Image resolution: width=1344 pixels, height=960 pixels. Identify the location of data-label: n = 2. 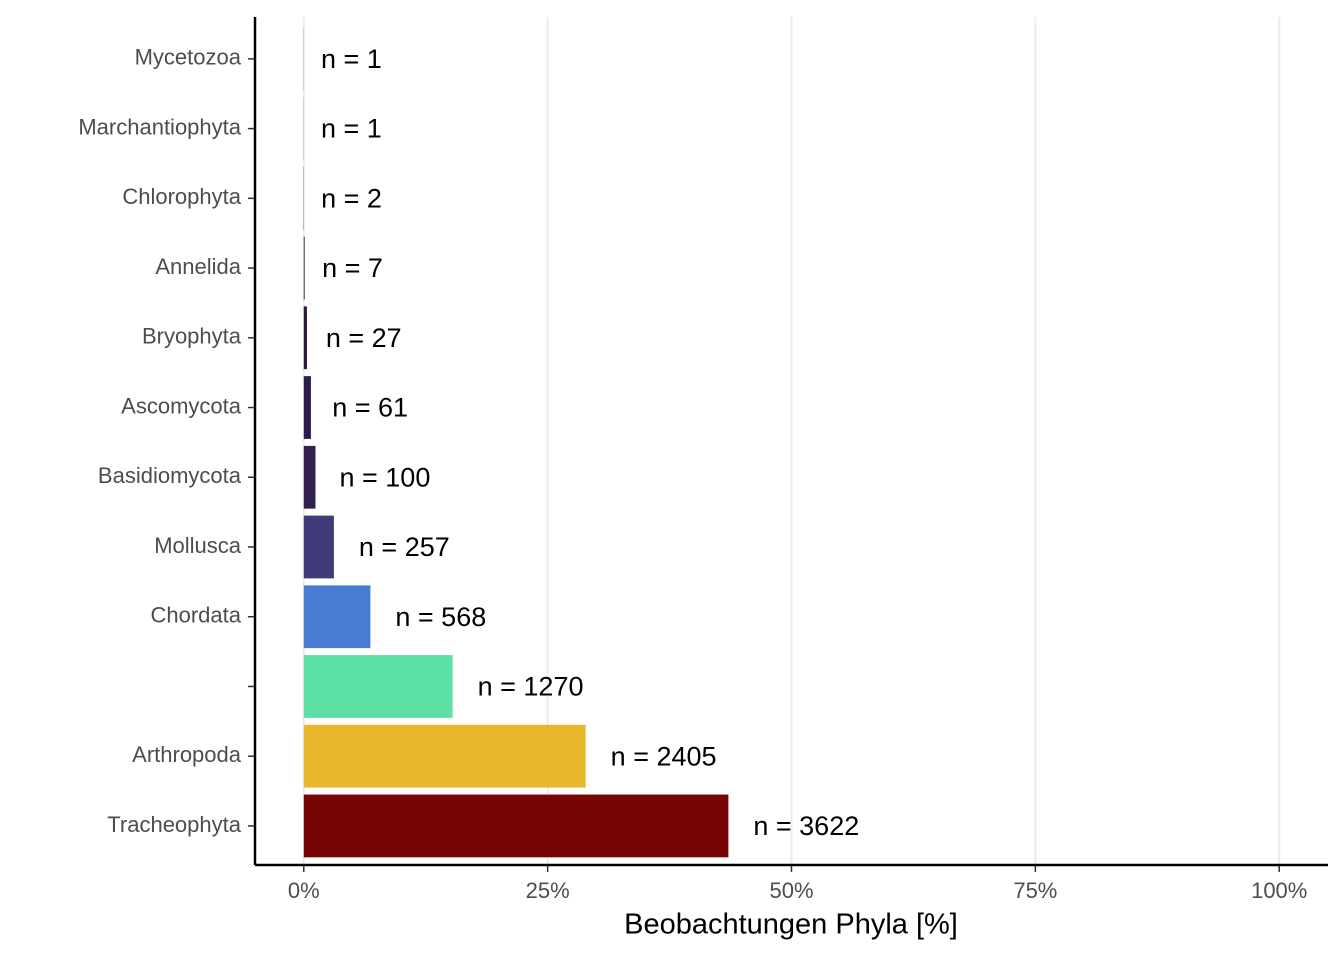
(351, 198).